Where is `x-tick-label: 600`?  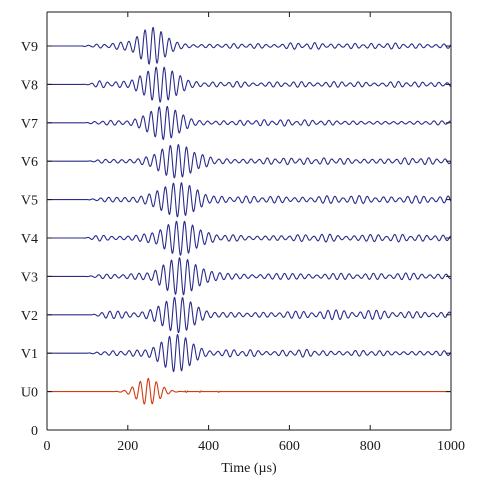 x-tick-label: 600 is located at coordinates (289, 446).